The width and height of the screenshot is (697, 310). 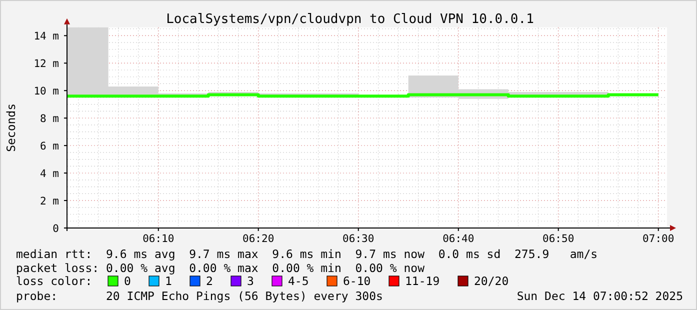 I want to click on x-tick-label: 07:00, so click(x=658, y=239).